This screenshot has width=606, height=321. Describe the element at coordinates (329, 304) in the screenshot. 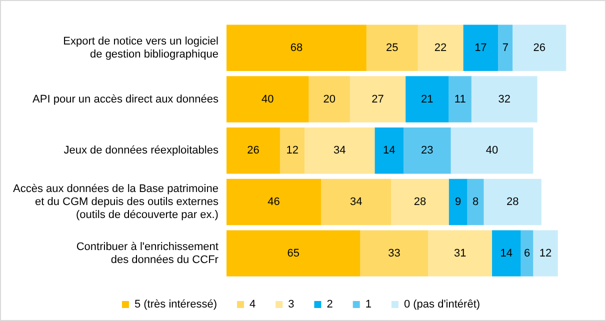

I see `legend-label: 2` at that location.